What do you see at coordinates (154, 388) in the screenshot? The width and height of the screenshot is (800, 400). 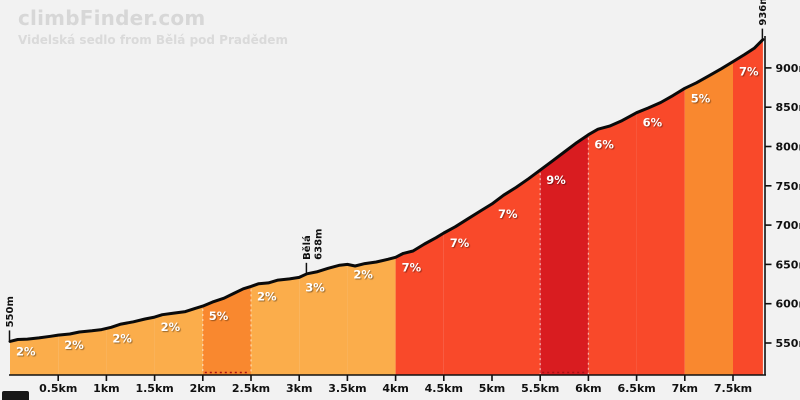 I see `x-axis-tick-label: 1.5km` at bounding box center [154, 388].